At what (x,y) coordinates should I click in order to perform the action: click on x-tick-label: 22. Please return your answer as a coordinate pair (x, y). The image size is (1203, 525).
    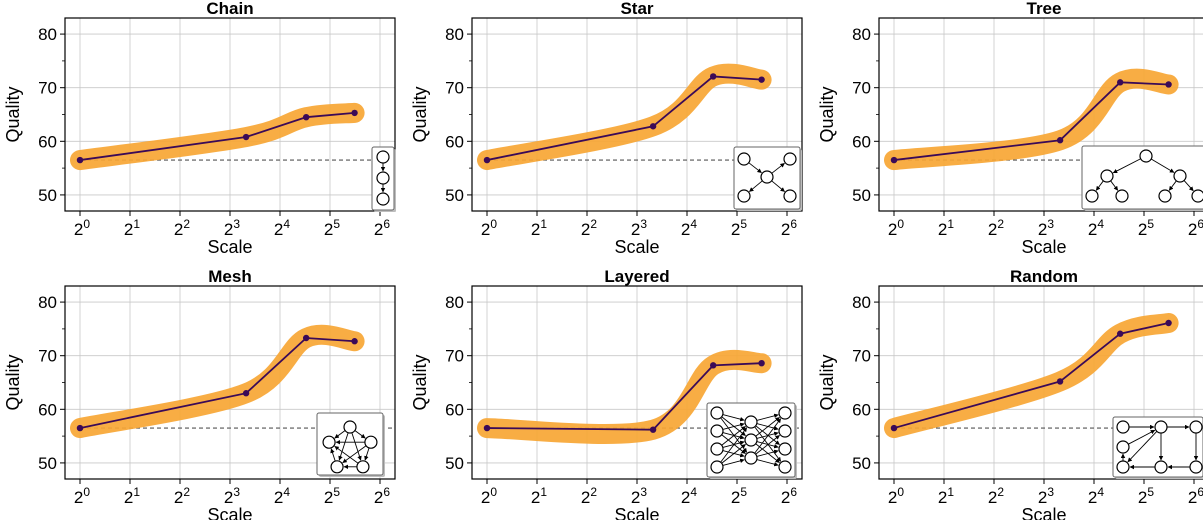
    Looking at the image, I should click on (996, 228).